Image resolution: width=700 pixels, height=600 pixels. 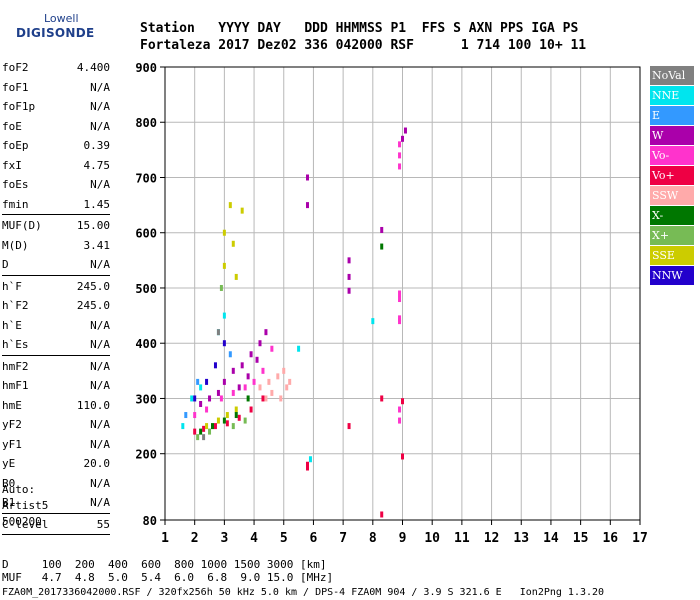 What do you see at coordinates (97, 245) in the screenshot?
I see `param-value: 3.41` at bounding box center [97, 245].